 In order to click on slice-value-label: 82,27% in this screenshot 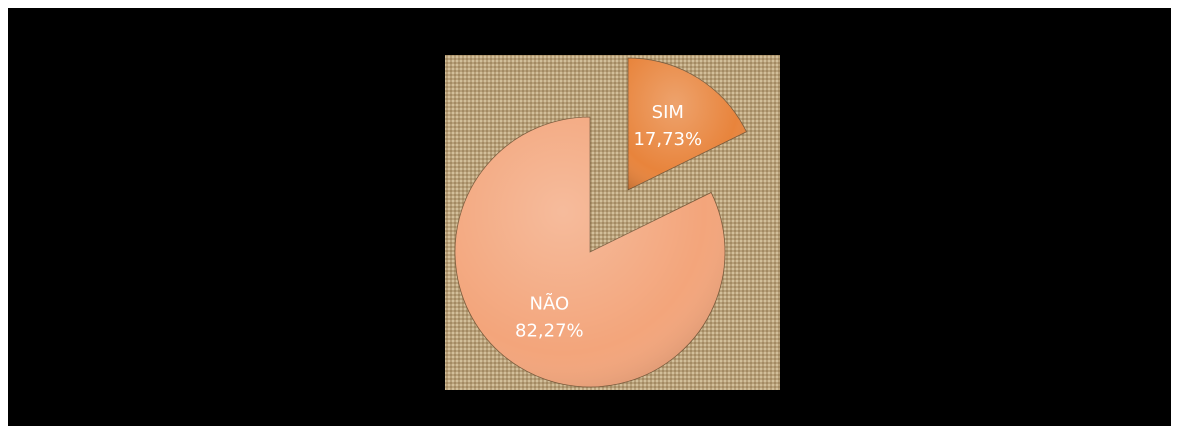, I will do `click(549, 330)`.